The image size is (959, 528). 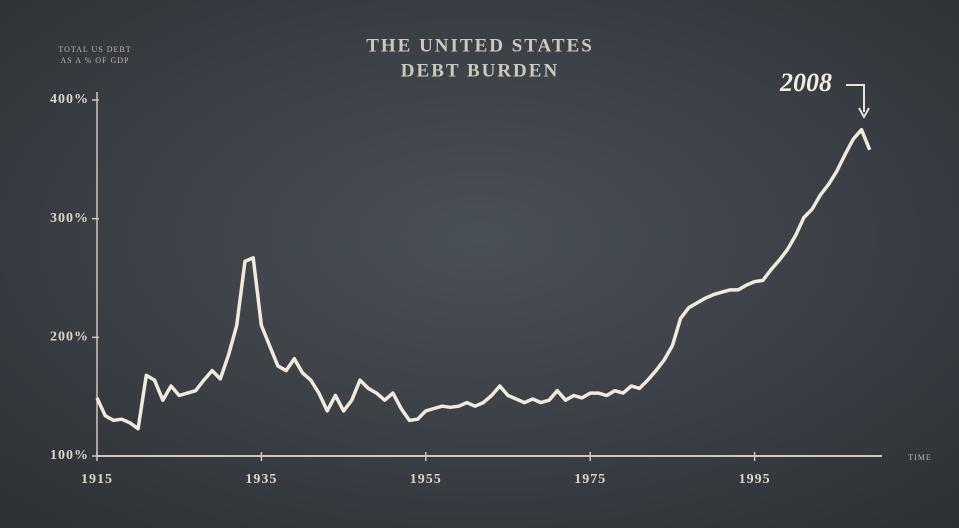 I want to click on x-tick-label: 1915, so click(x=97, y=479).